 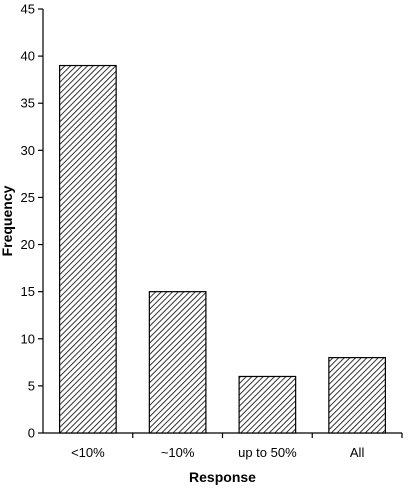 I want to click on y-tick-label: 40, so click(x=28, y=56).